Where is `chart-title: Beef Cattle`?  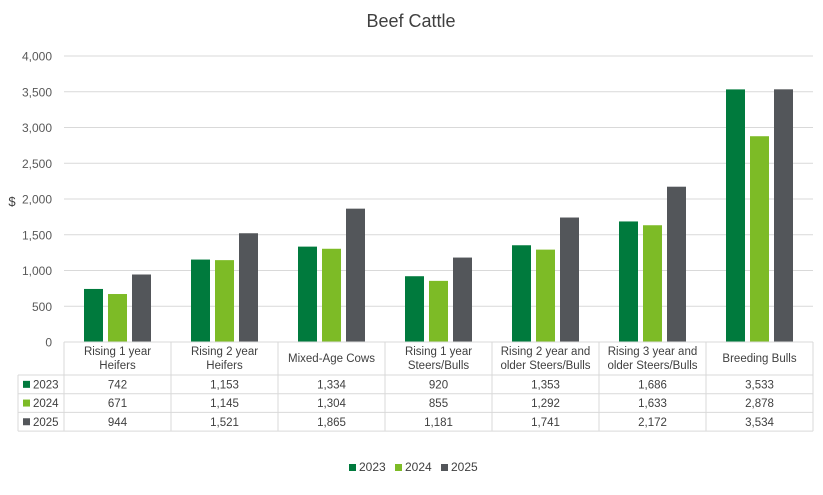
chart-title: Beef Cattle is located at coordinates (410, 21).